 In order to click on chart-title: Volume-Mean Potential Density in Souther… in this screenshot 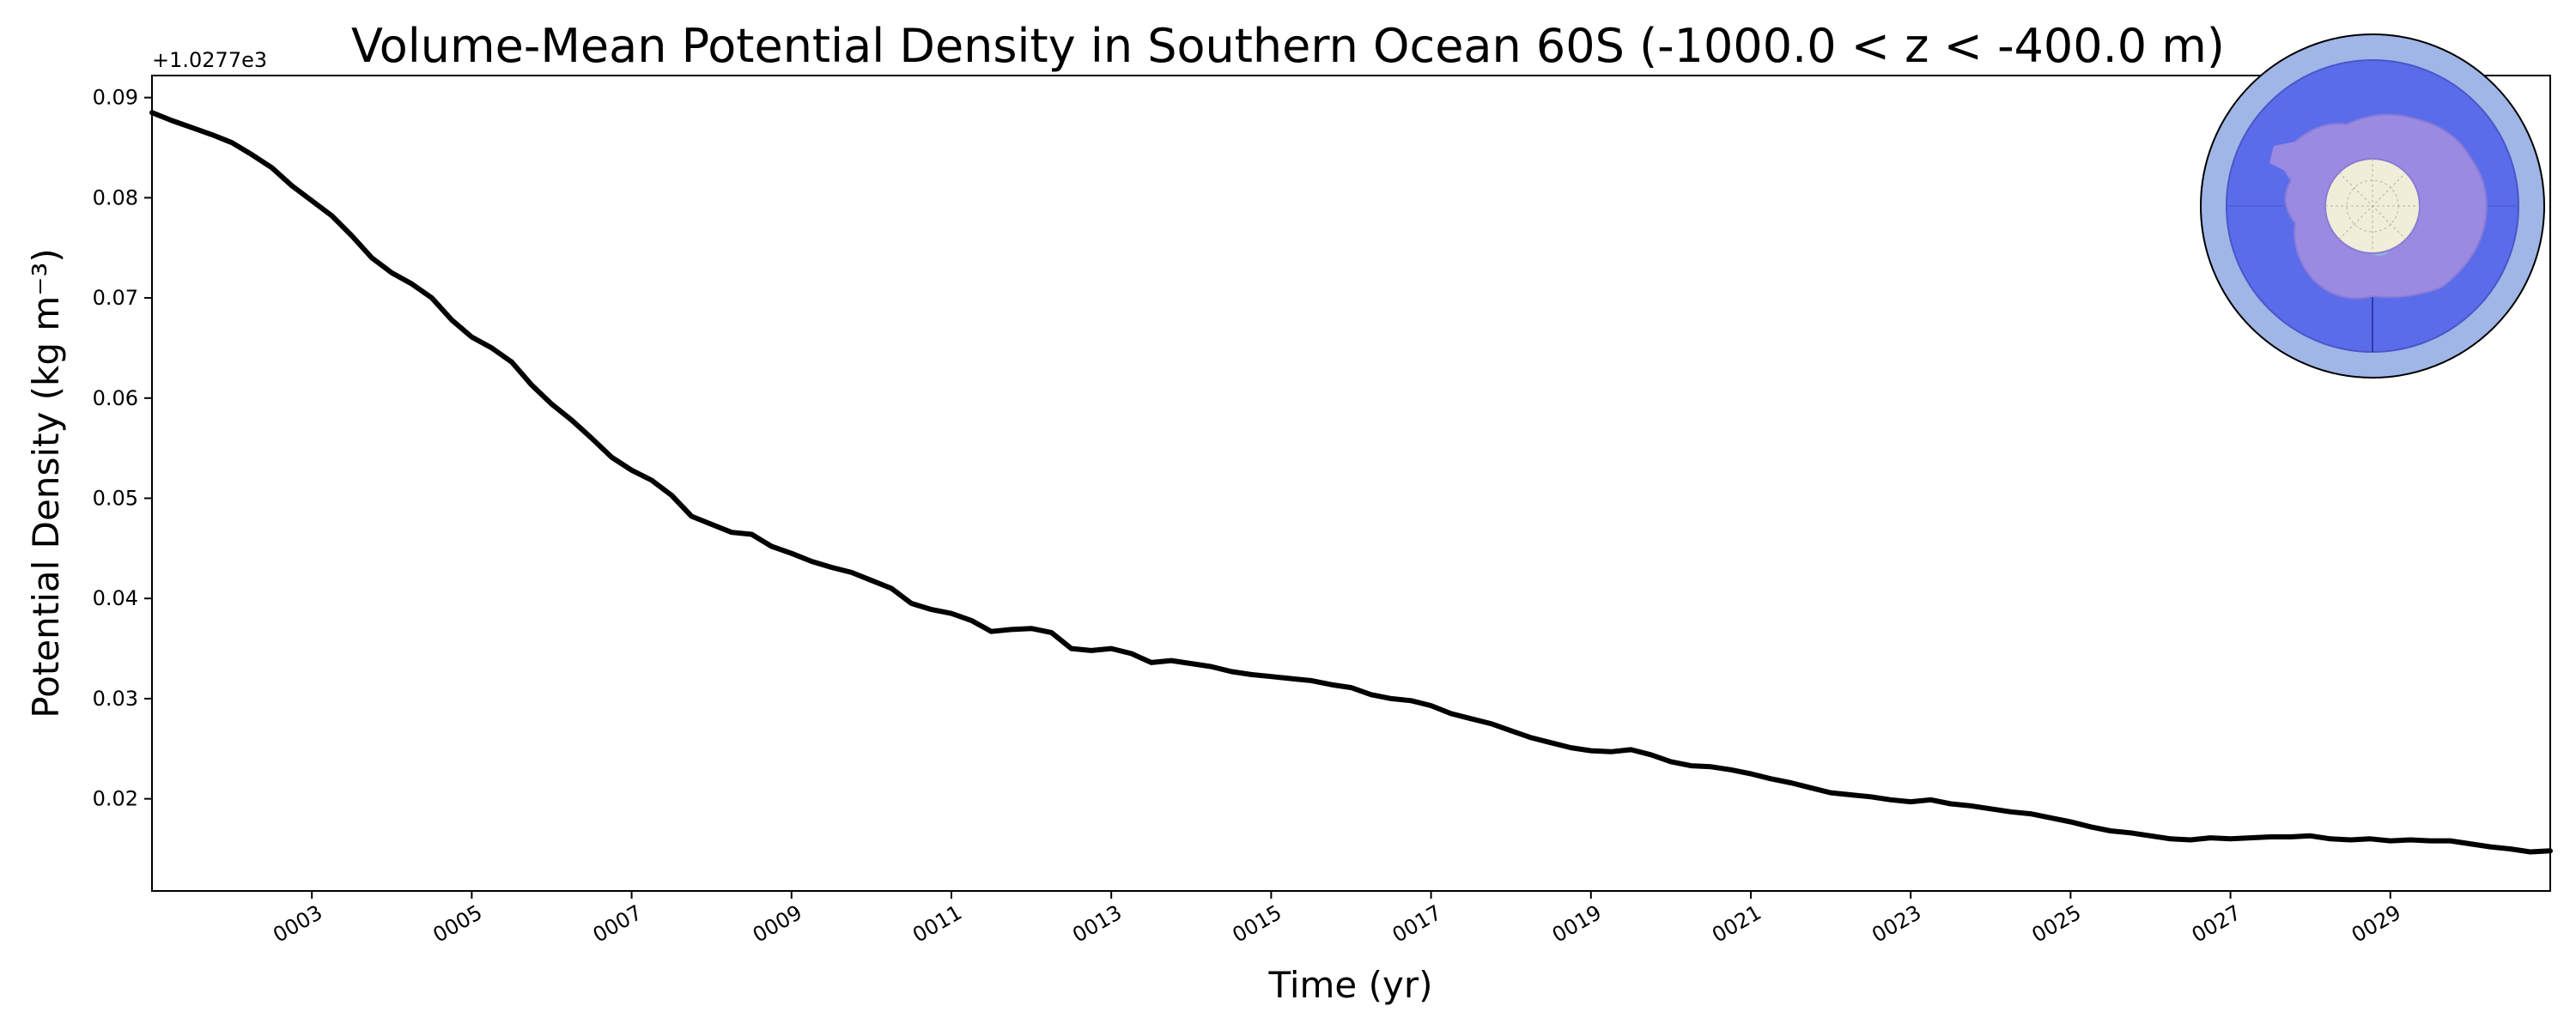, I will do `click(1288, 46)`.